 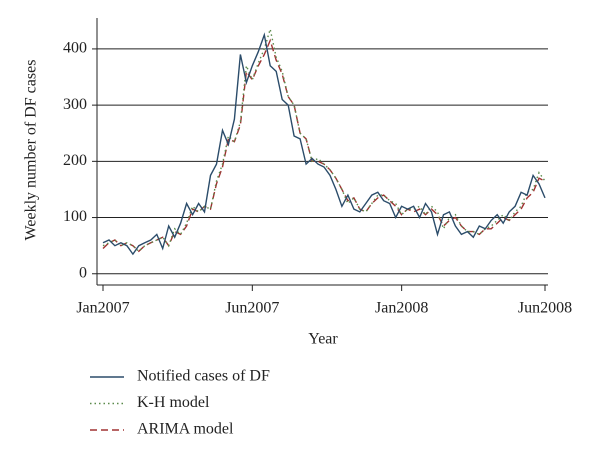 I want to click on x-tick-label: Jun2008, so click(x=545, y=308).